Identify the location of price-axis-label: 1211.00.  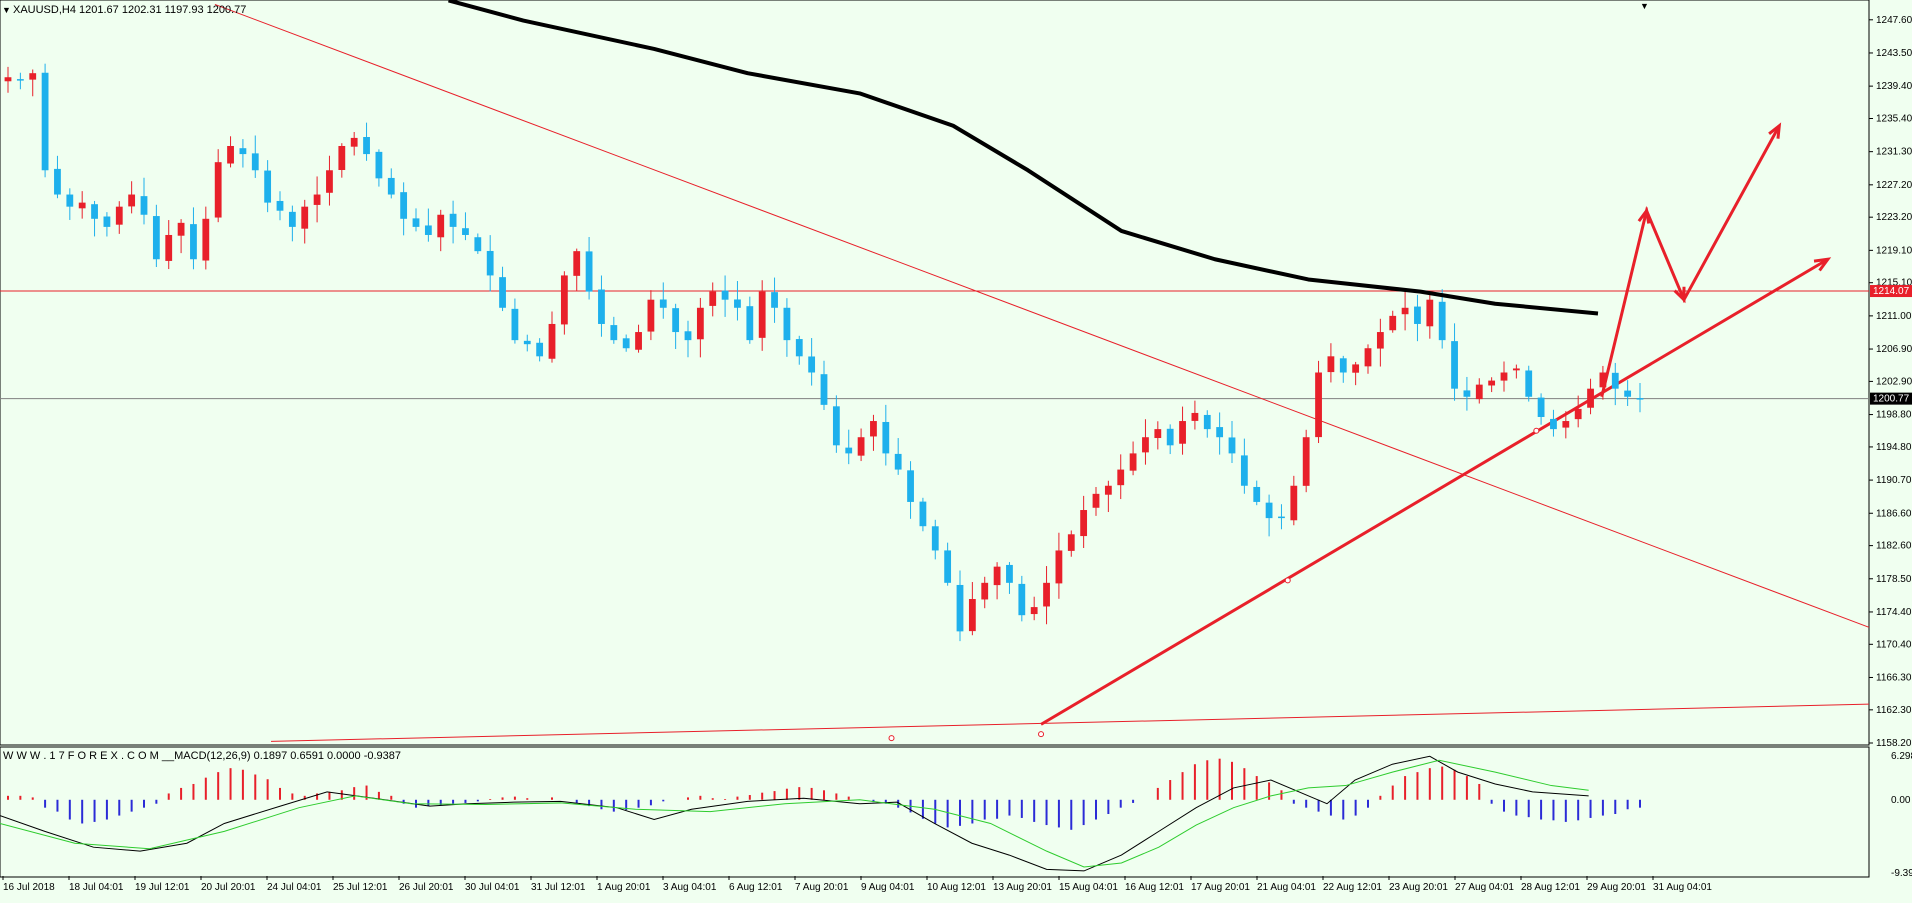
(1894, 316).